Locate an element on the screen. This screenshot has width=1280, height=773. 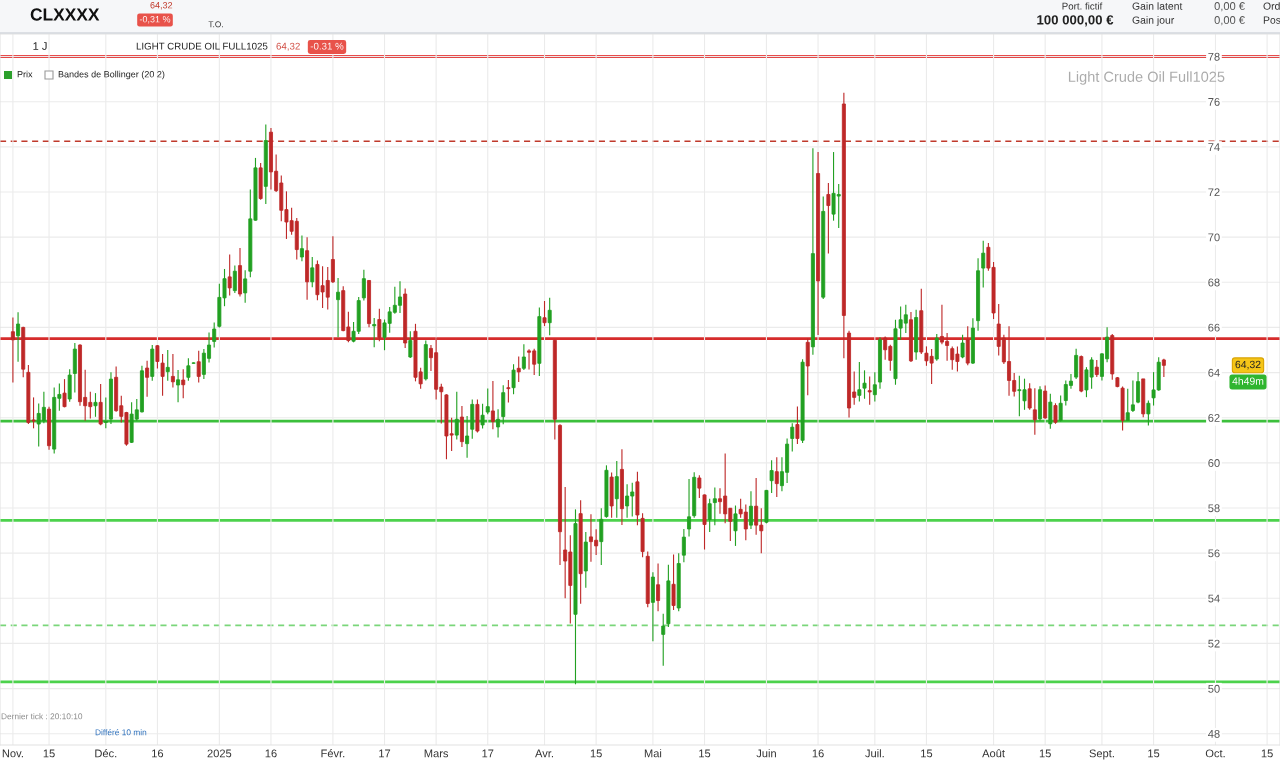
text: T.O. is located at coordinates (215, 24).